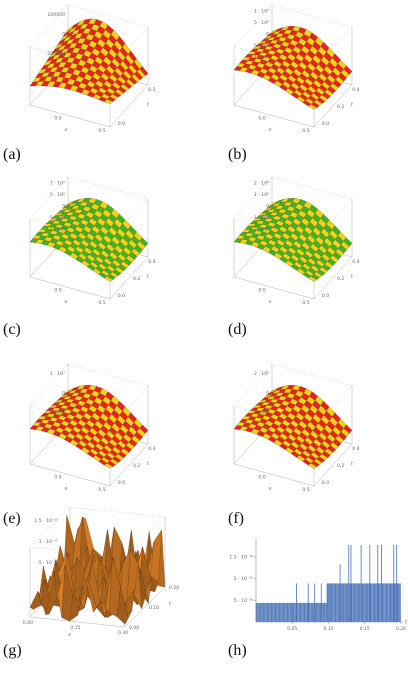 The image size is (408, 688). Describe the element at coordinates (237, 154) in the screenshot. I see `panel-label-b: (b)` at that location.